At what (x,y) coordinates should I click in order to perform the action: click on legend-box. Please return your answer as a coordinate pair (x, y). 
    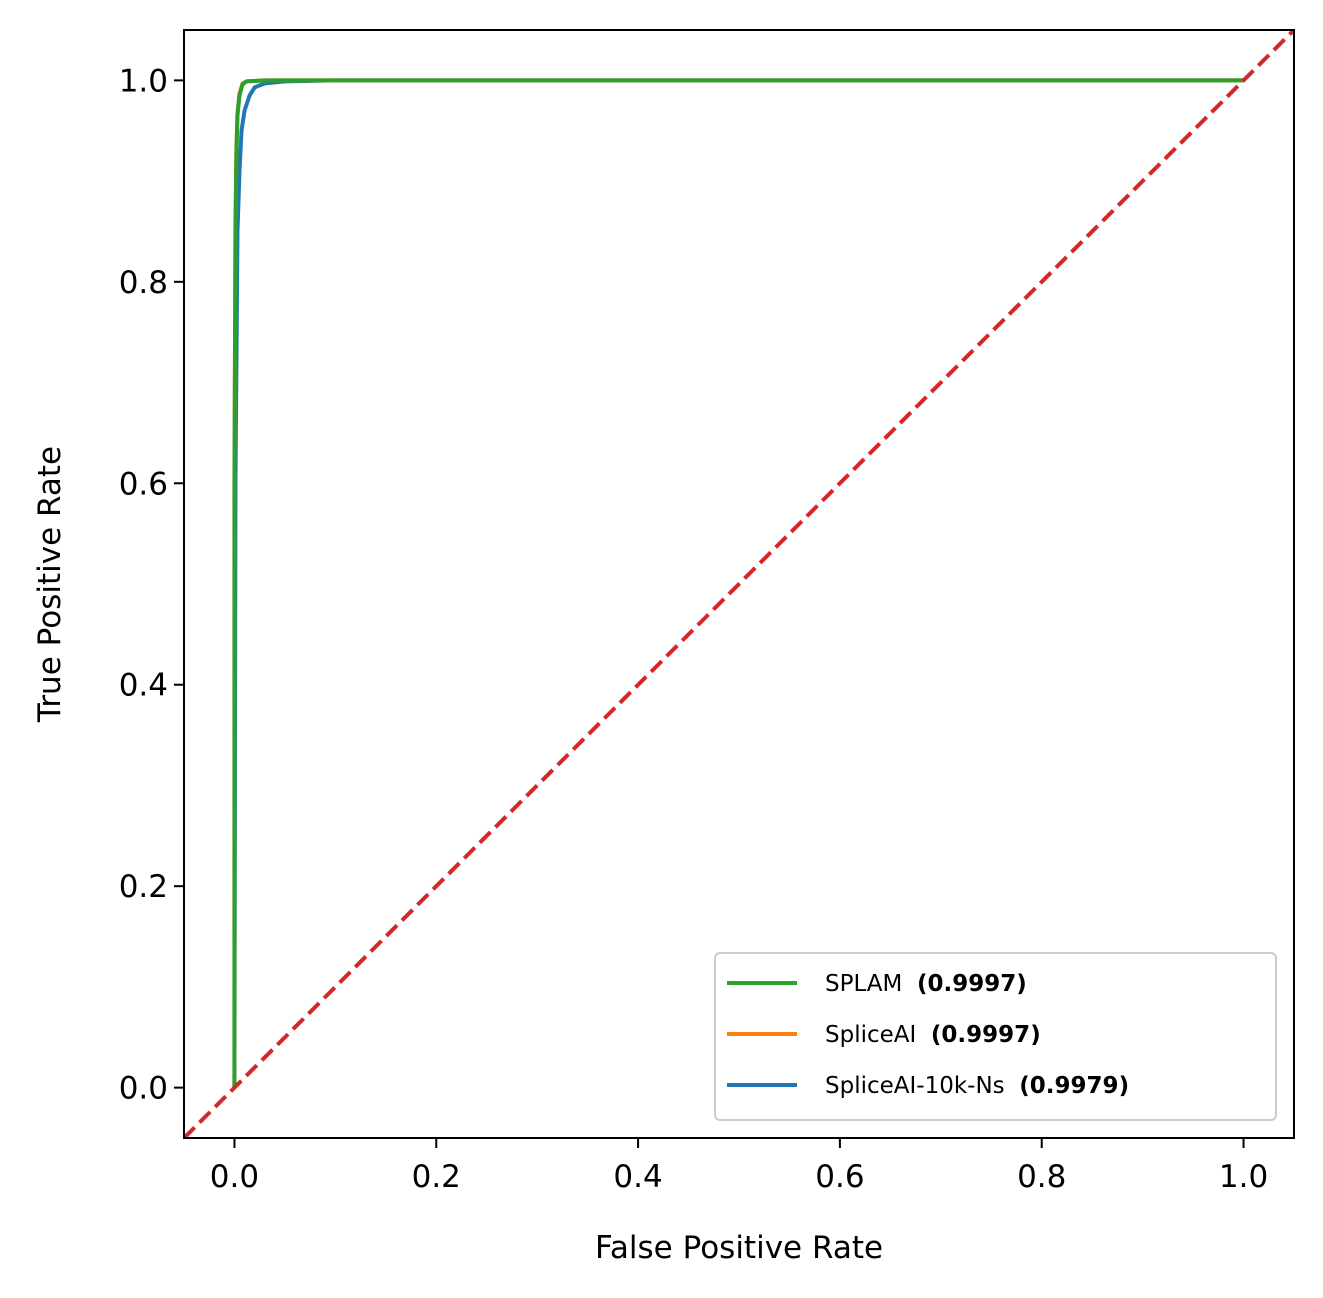
    Looking at the image, I should click on (995, 1036).